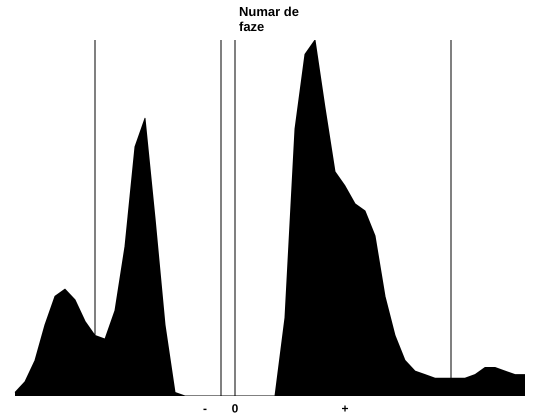  What do you see at coordinates (235, 409) in the screenshot?
I see `x-tick-label: 0` at bounding box center [235, 409].